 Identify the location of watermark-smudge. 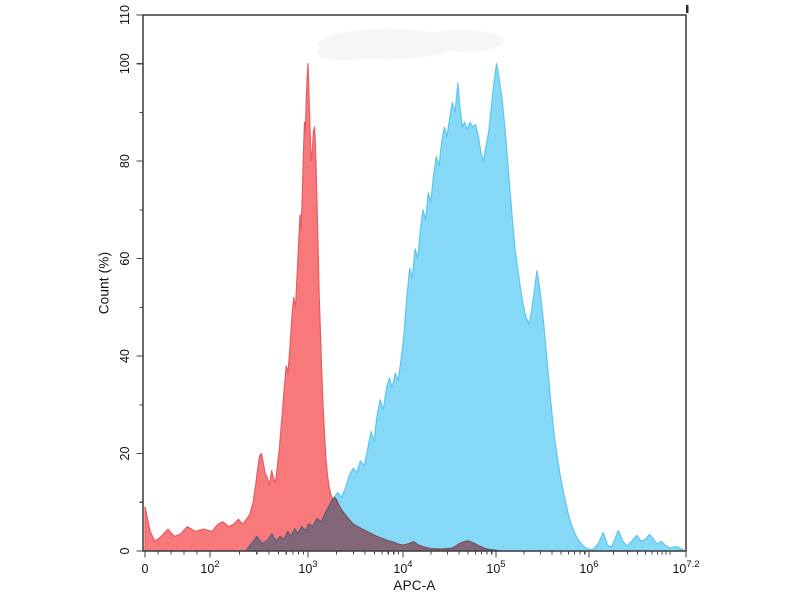
(410, 45).